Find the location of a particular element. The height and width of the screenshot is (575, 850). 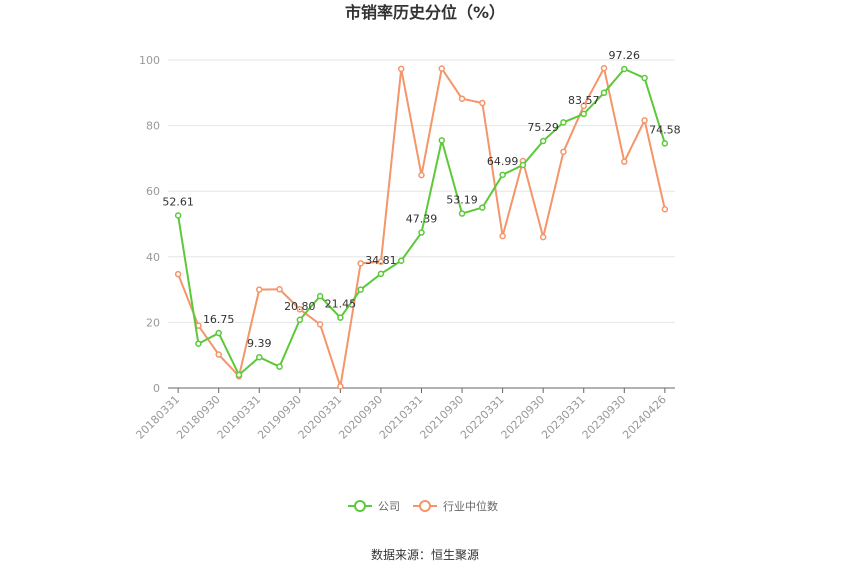

data-label: 9.39 is located at coordinates (259, 343).